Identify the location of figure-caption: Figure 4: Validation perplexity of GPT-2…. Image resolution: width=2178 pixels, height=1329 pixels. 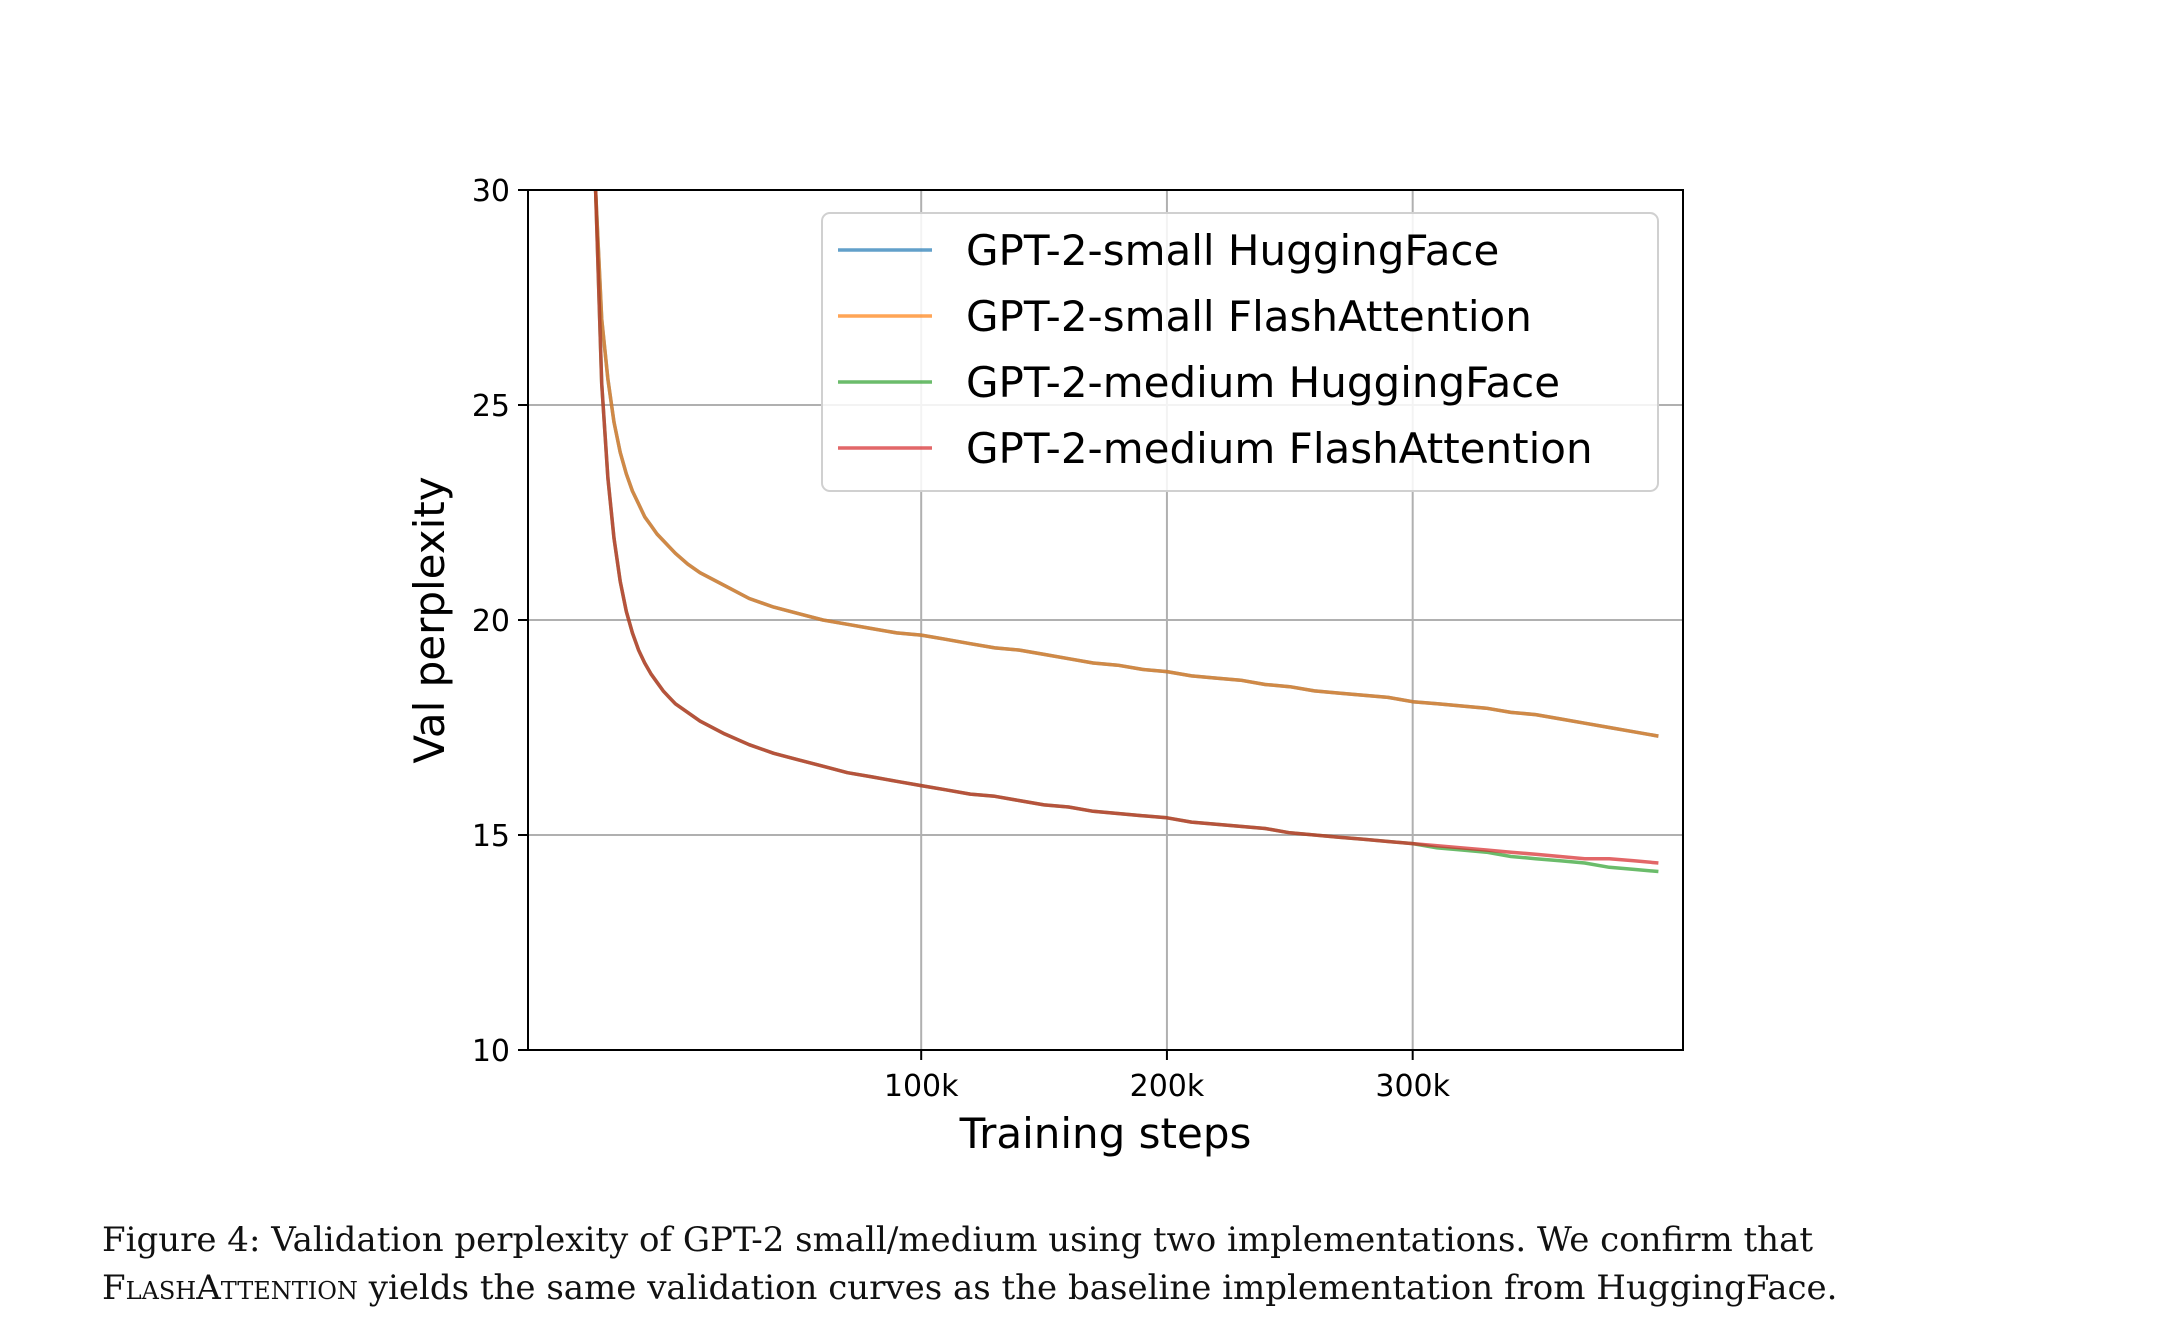
(1072, 1264).